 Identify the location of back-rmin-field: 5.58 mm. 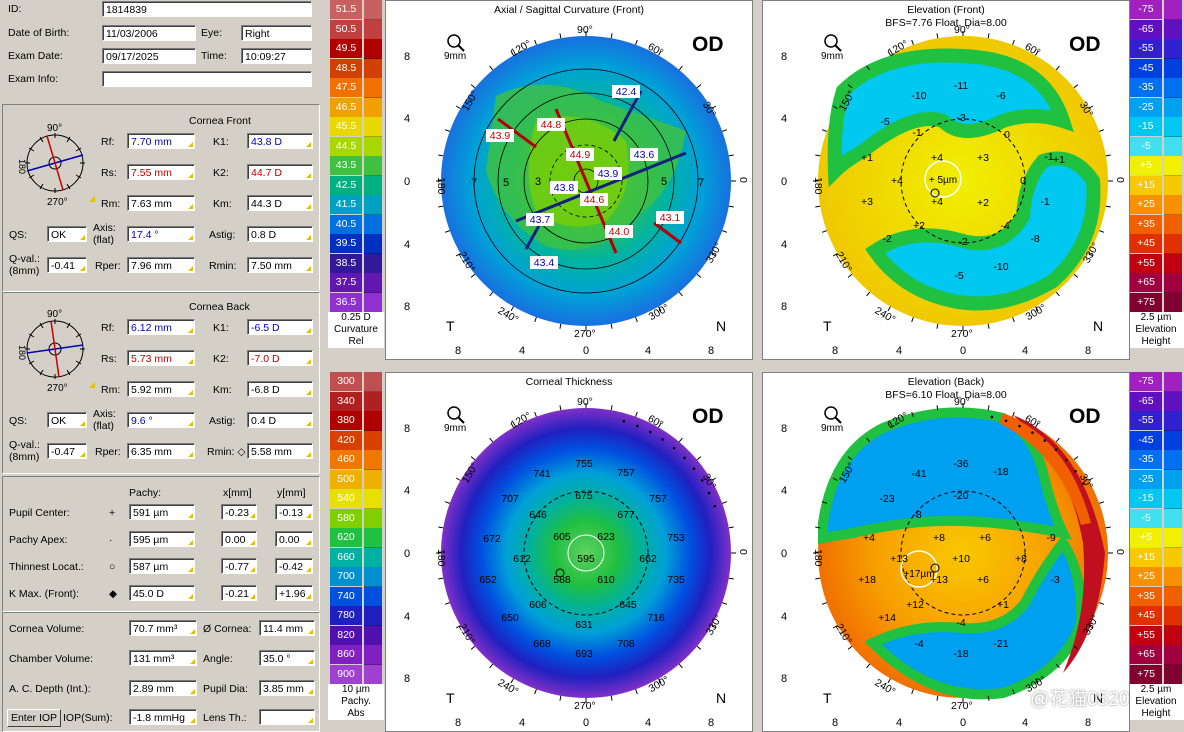
(280, 451).